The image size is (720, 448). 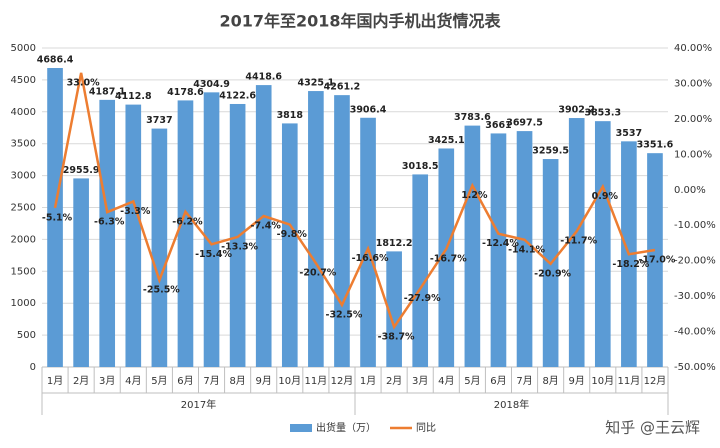 What do you see at coordinates (422, 298) in the screenshot?
I see `line-value-label: -27.9%` at bounding box center [422, 298].